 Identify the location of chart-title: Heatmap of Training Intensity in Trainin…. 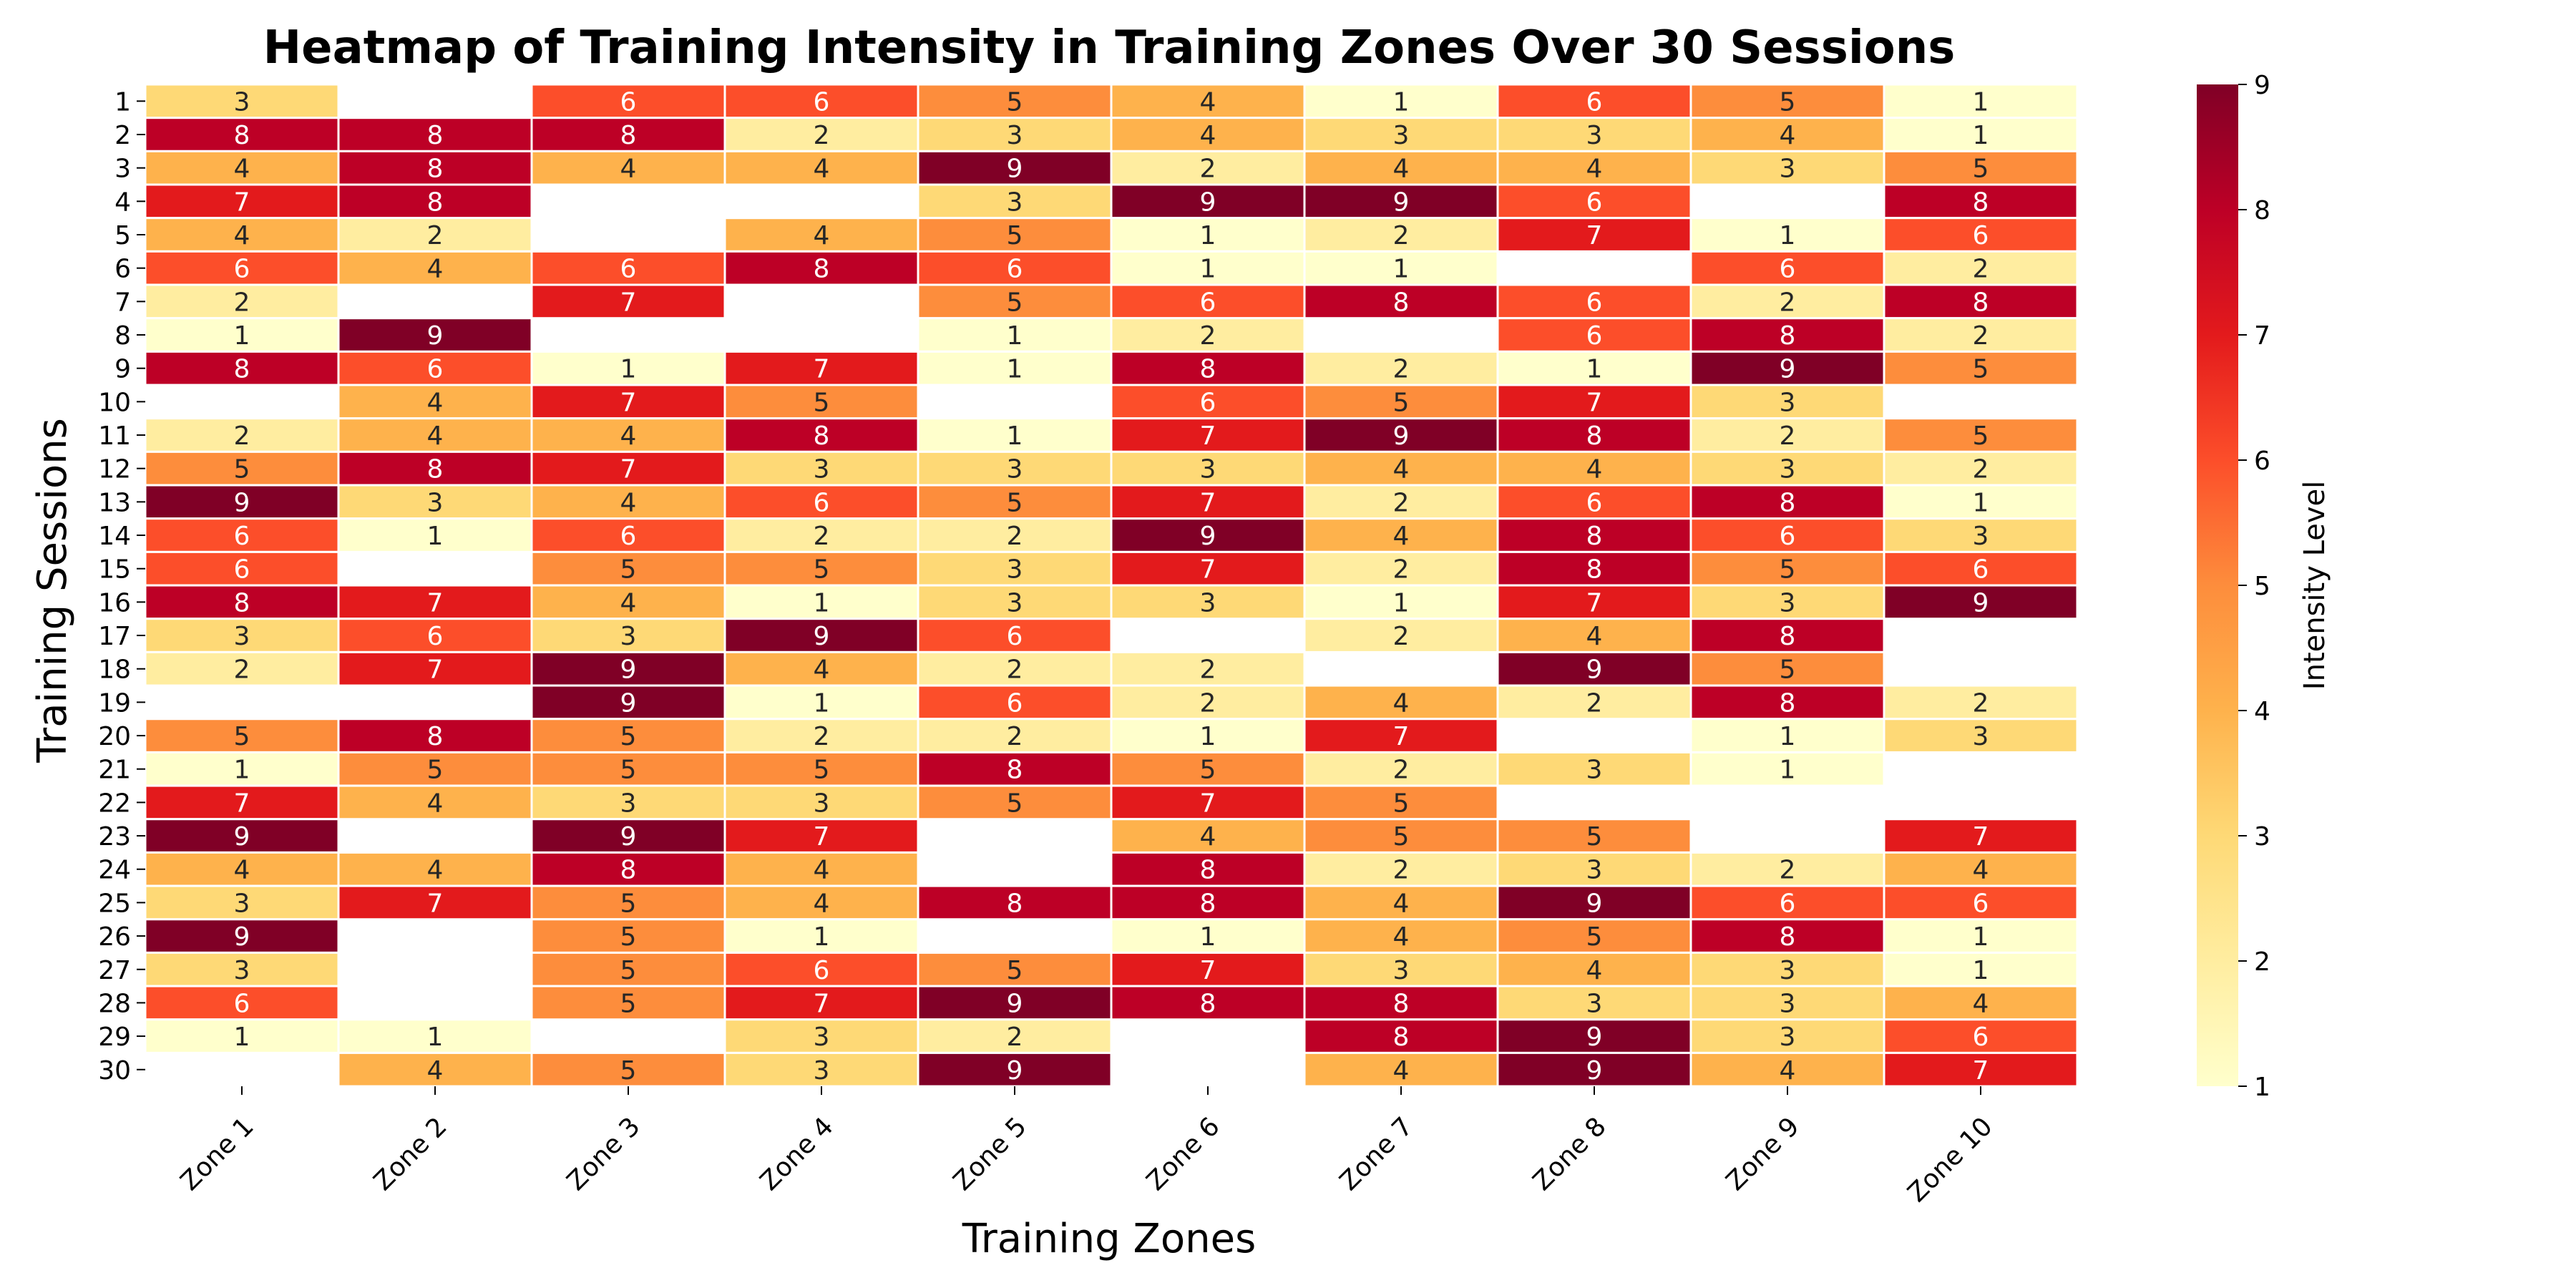
(1109, 48).